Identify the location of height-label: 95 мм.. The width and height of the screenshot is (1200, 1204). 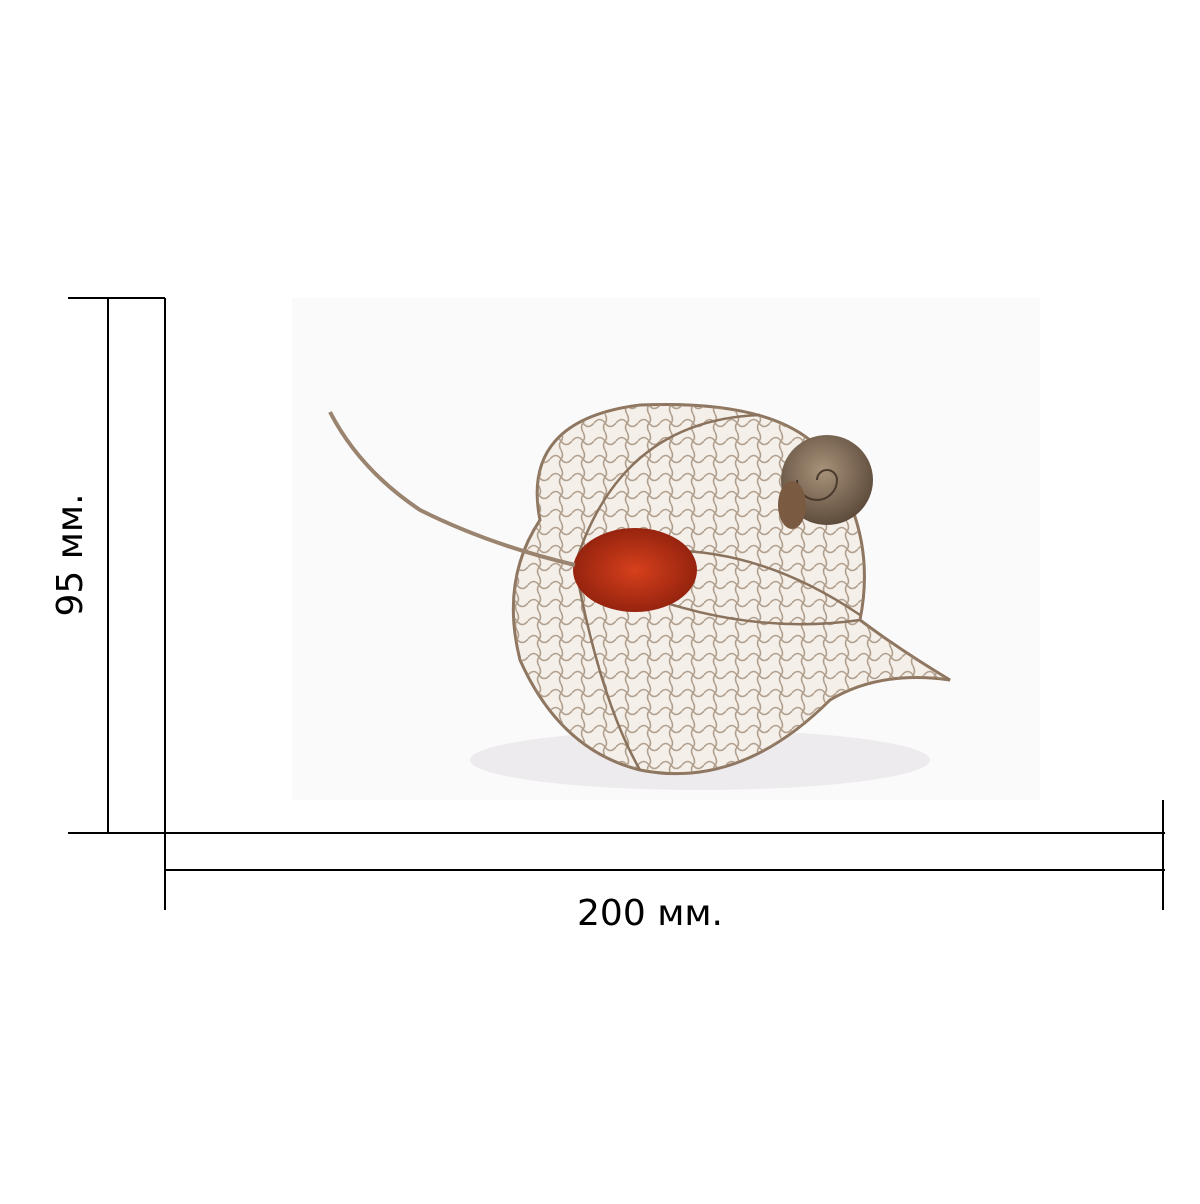
(70, 554).